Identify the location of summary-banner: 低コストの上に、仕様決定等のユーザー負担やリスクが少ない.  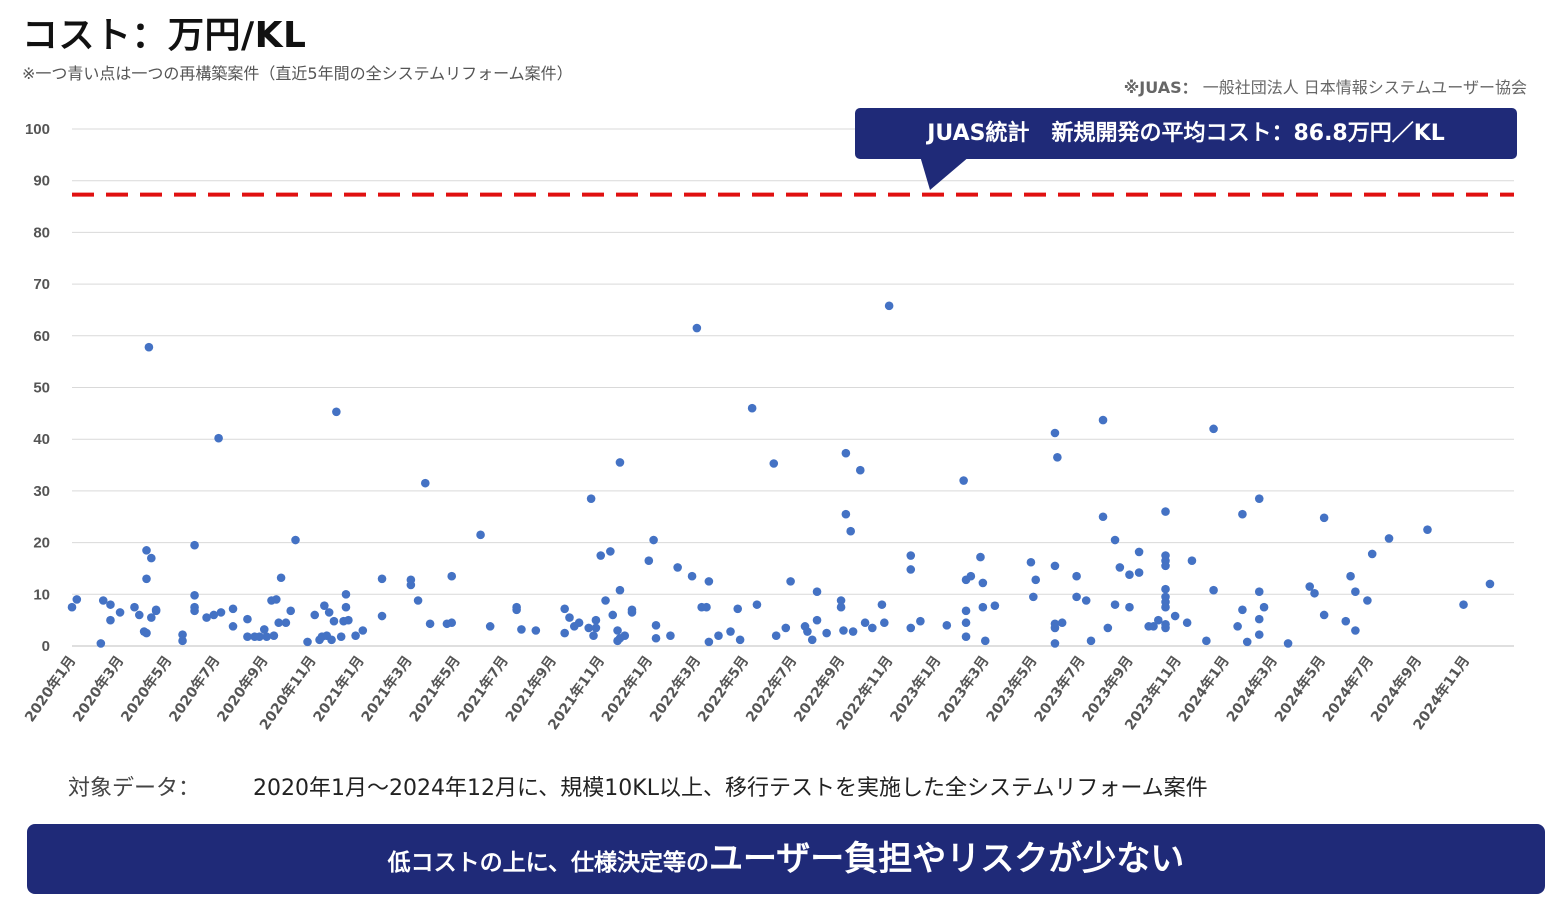
(786, 859).